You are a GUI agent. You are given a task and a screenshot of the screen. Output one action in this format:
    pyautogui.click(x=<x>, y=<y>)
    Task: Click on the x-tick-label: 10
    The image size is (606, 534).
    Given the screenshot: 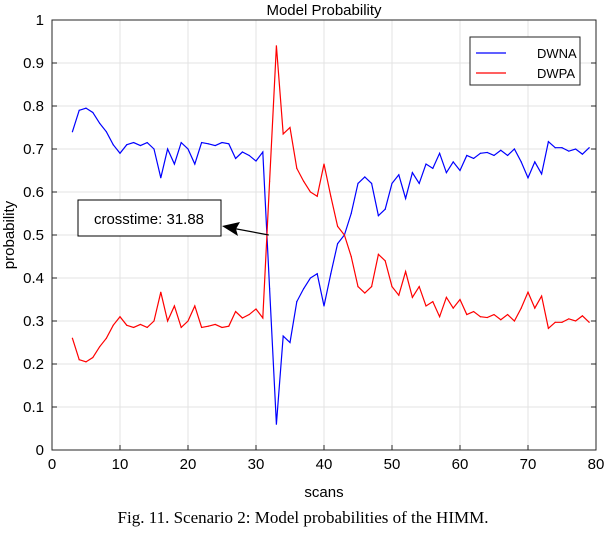 What is the action you would take?
    pyautogui.click(x=120, y=464)
    